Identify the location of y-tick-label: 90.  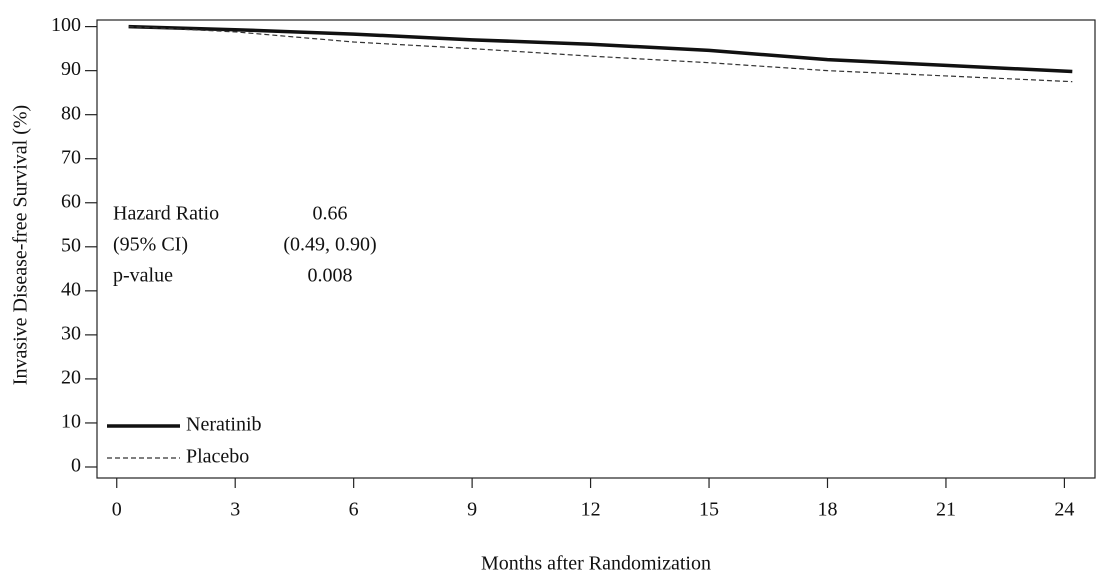
(71, 69).